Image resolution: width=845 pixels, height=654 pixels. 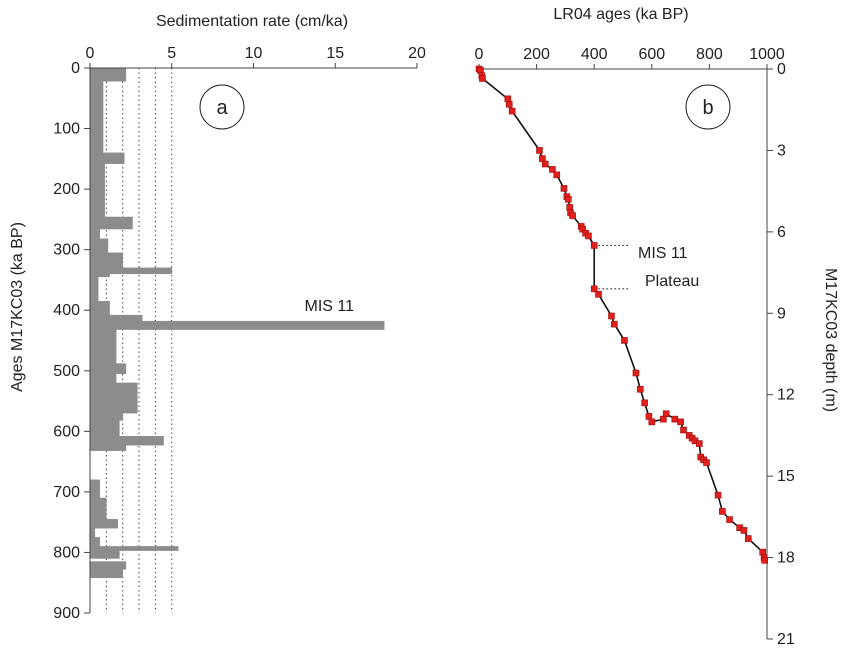 I want to click on panel-b-plateau-guides, so click(x=614, y=267).